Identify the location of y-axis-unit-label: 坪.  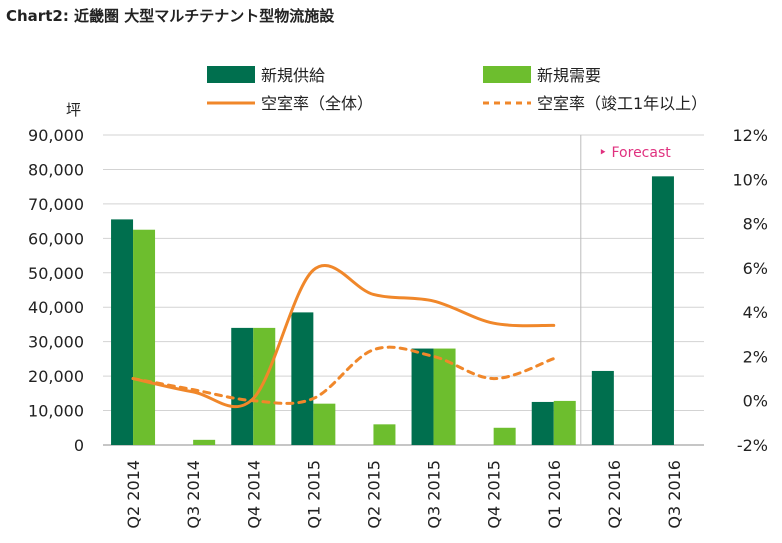
(73, 110).